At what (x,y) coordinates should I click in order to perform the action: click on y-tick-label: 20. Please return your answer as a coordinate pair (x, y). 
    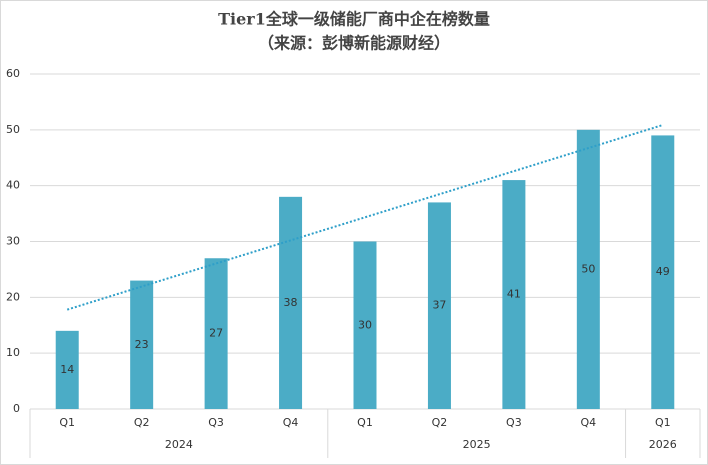
    Looking at the image, I should click on (13, 296).